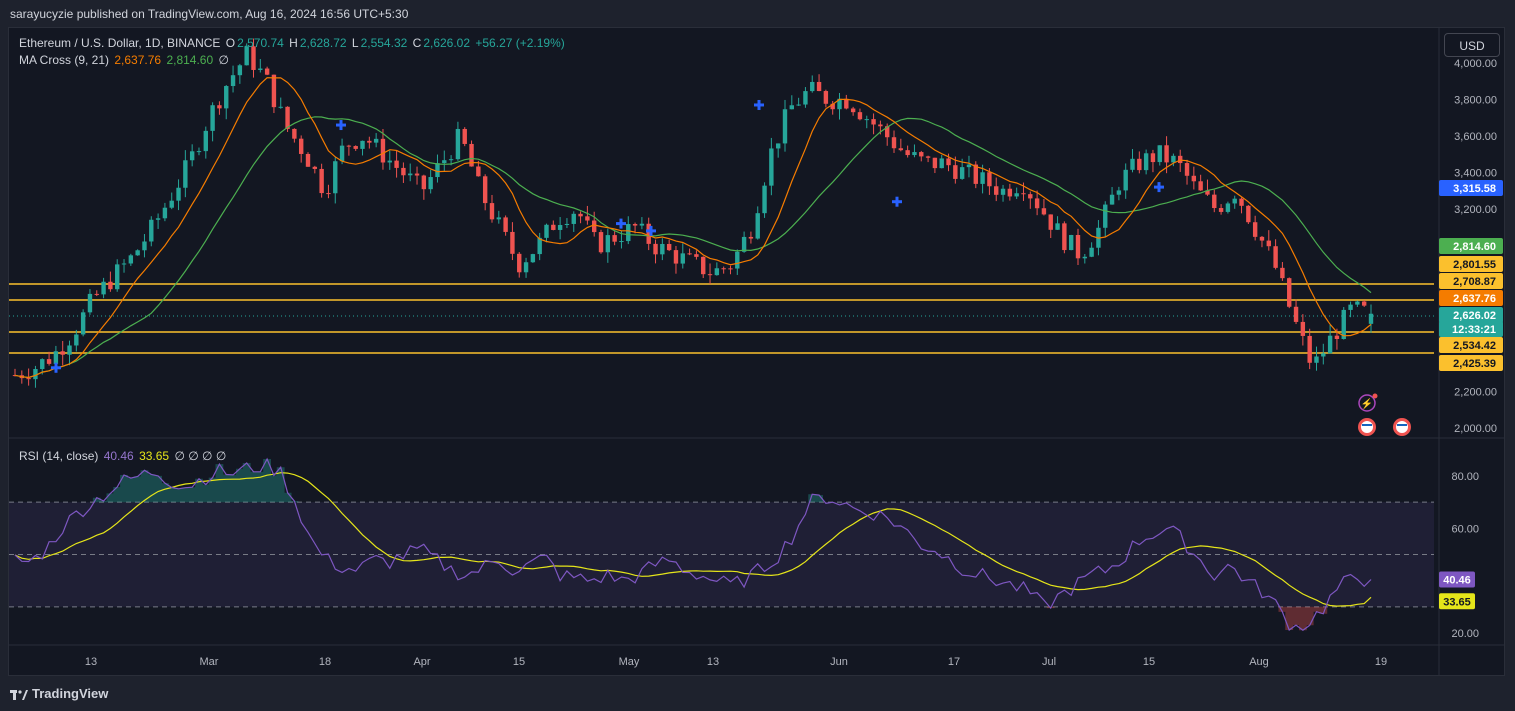 Image resolution: width=1515 pixels, height=711 pixels. Describe the element at coordinates (519, 662) in the screenshot. I see `time-tick-label: 15` at that location.